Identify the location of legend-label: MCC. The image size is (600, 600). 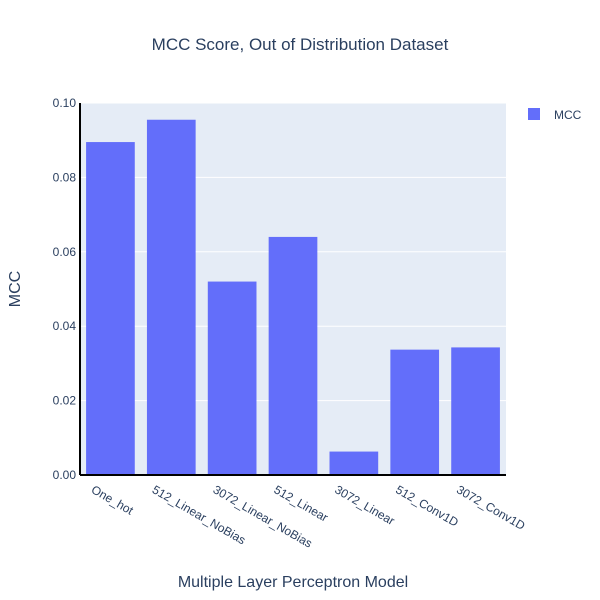
(568, 115).